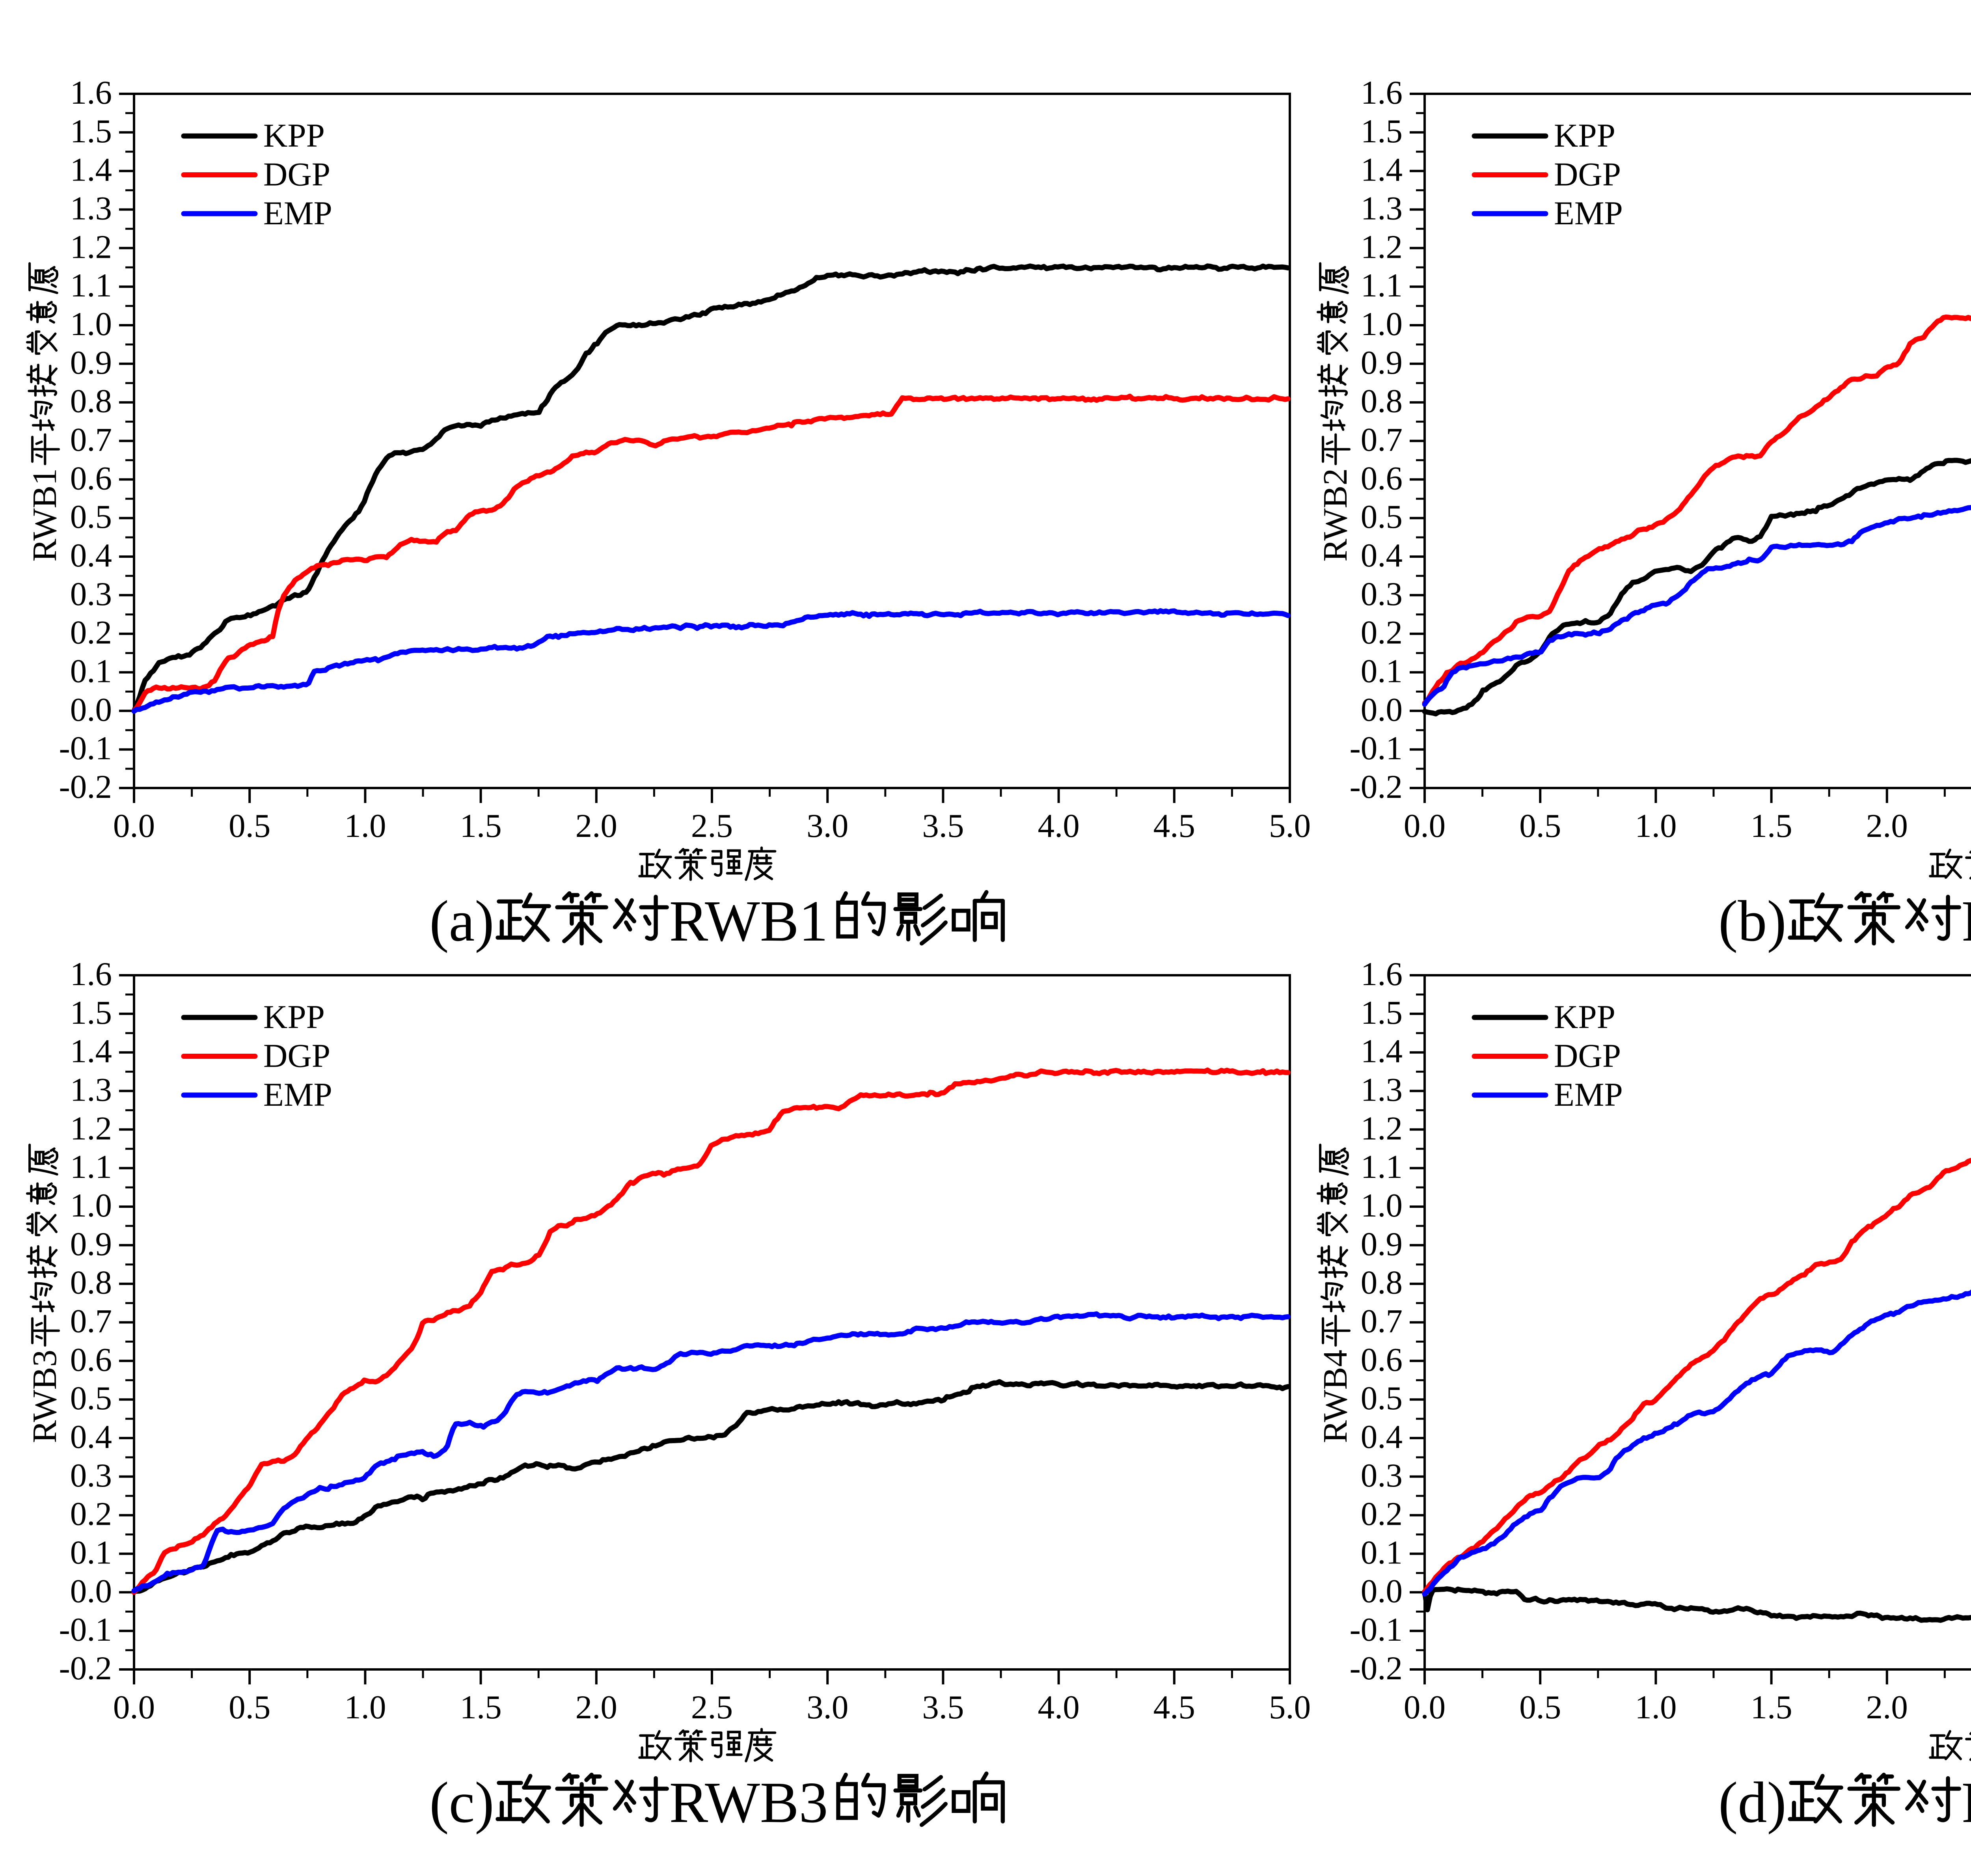  I want to click on svg-text: 2.5, so click(712, 1707).